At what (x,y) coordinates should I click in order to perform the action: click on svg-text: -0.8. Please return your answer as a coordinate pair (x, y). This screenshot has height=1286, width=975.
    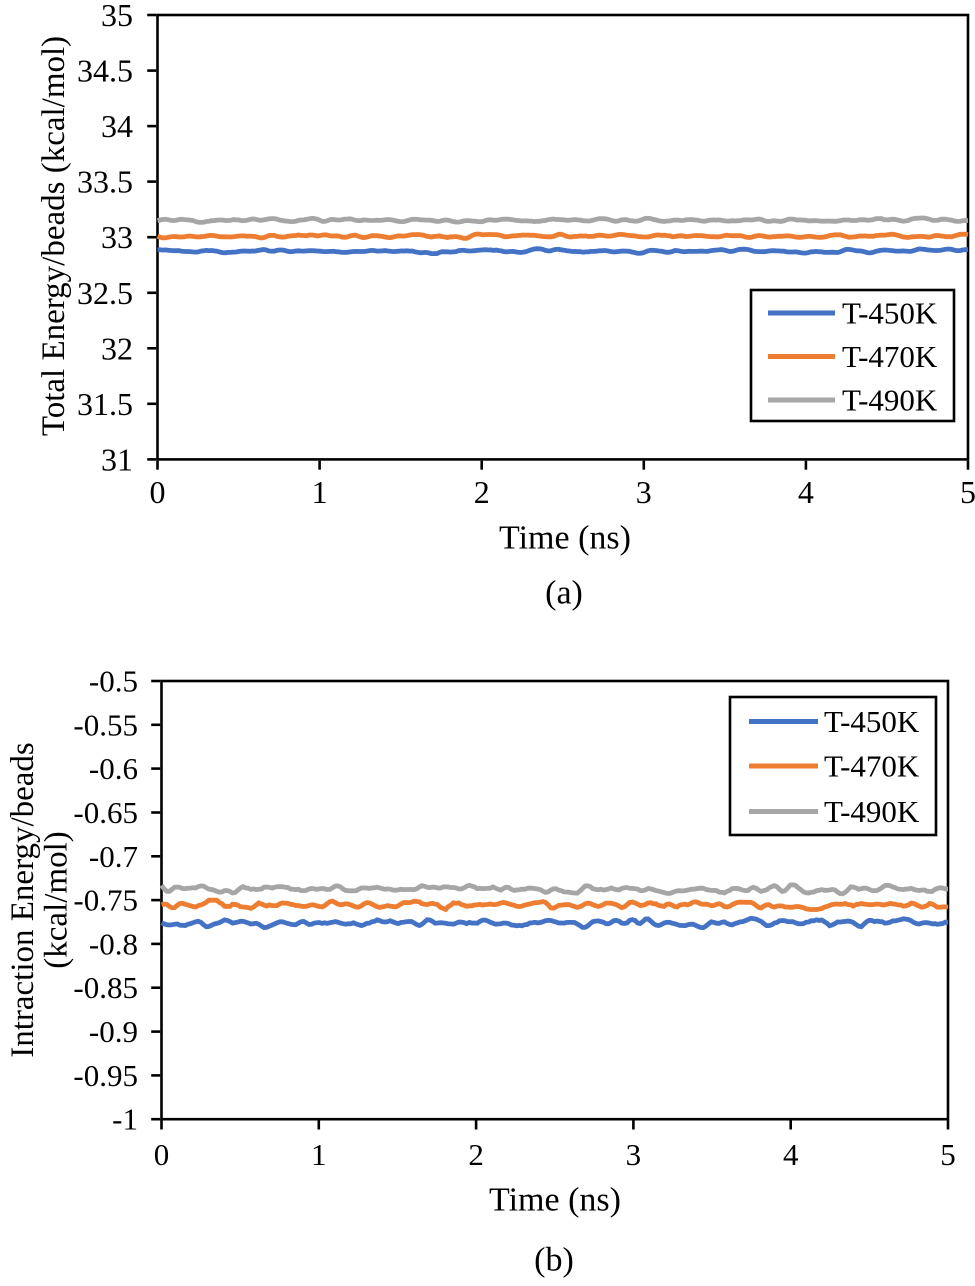
    Looking at the image, I should click on (113, 943).